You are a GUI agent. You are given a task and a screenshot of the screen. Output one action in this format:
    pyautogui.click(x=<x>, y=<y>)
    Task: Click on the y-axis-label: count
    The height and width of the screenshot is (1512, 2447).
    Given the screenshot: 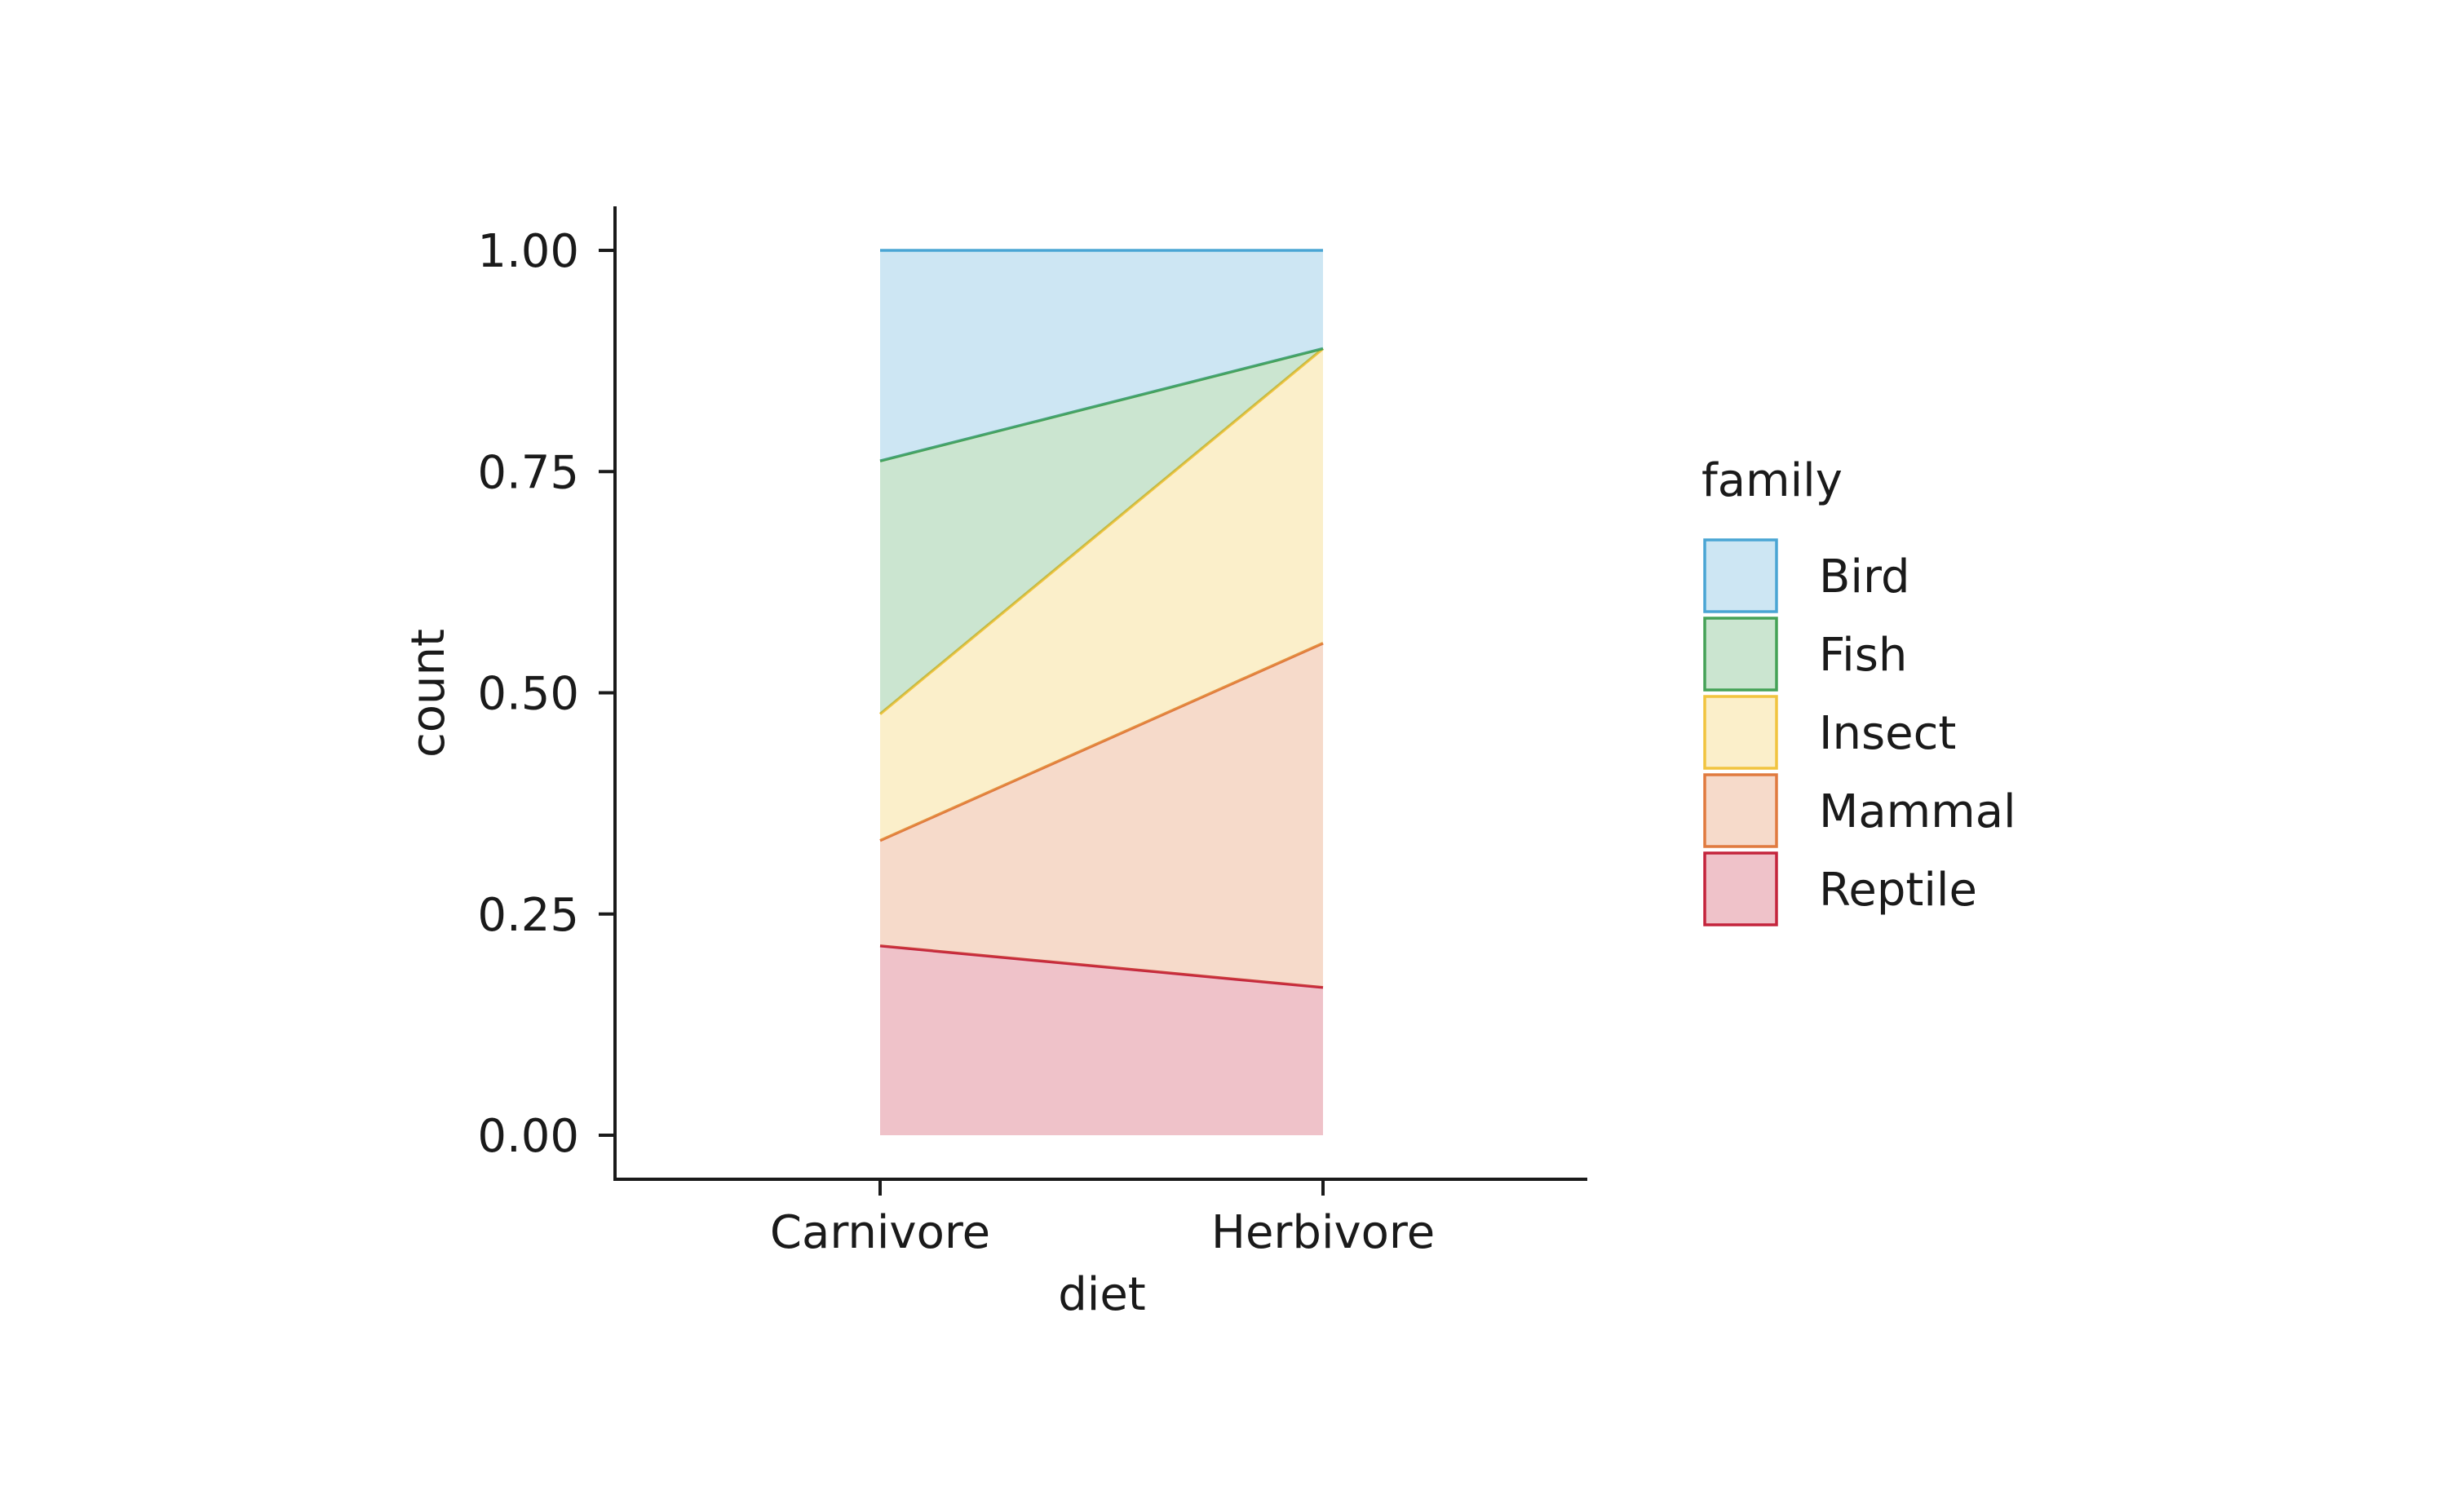 What is the action you would take?
    pyautogui.click(x=428, y=693)
    